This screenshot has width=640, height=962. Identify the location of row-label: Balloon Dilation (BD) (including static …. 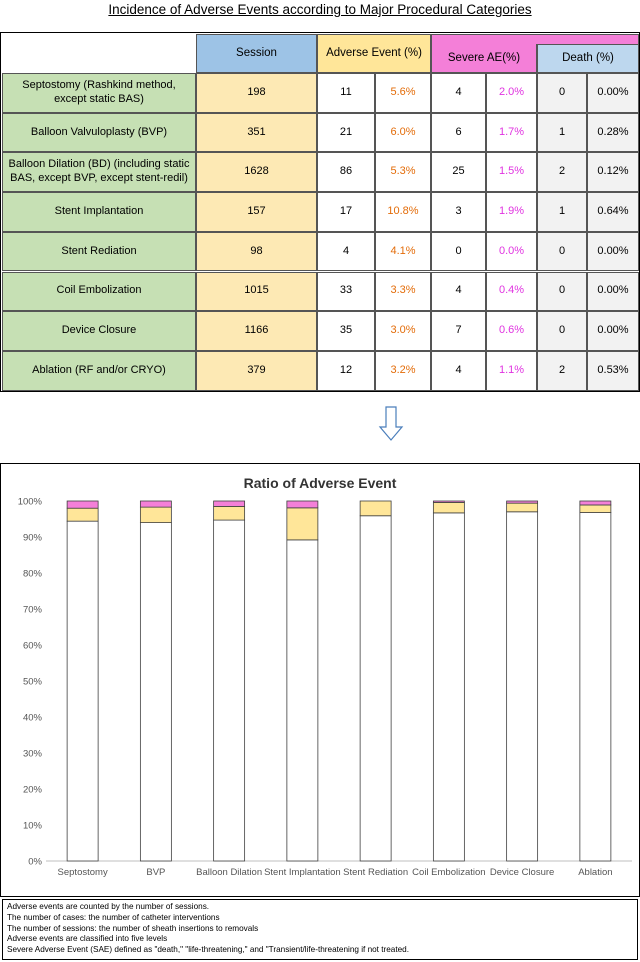
(99, 172).